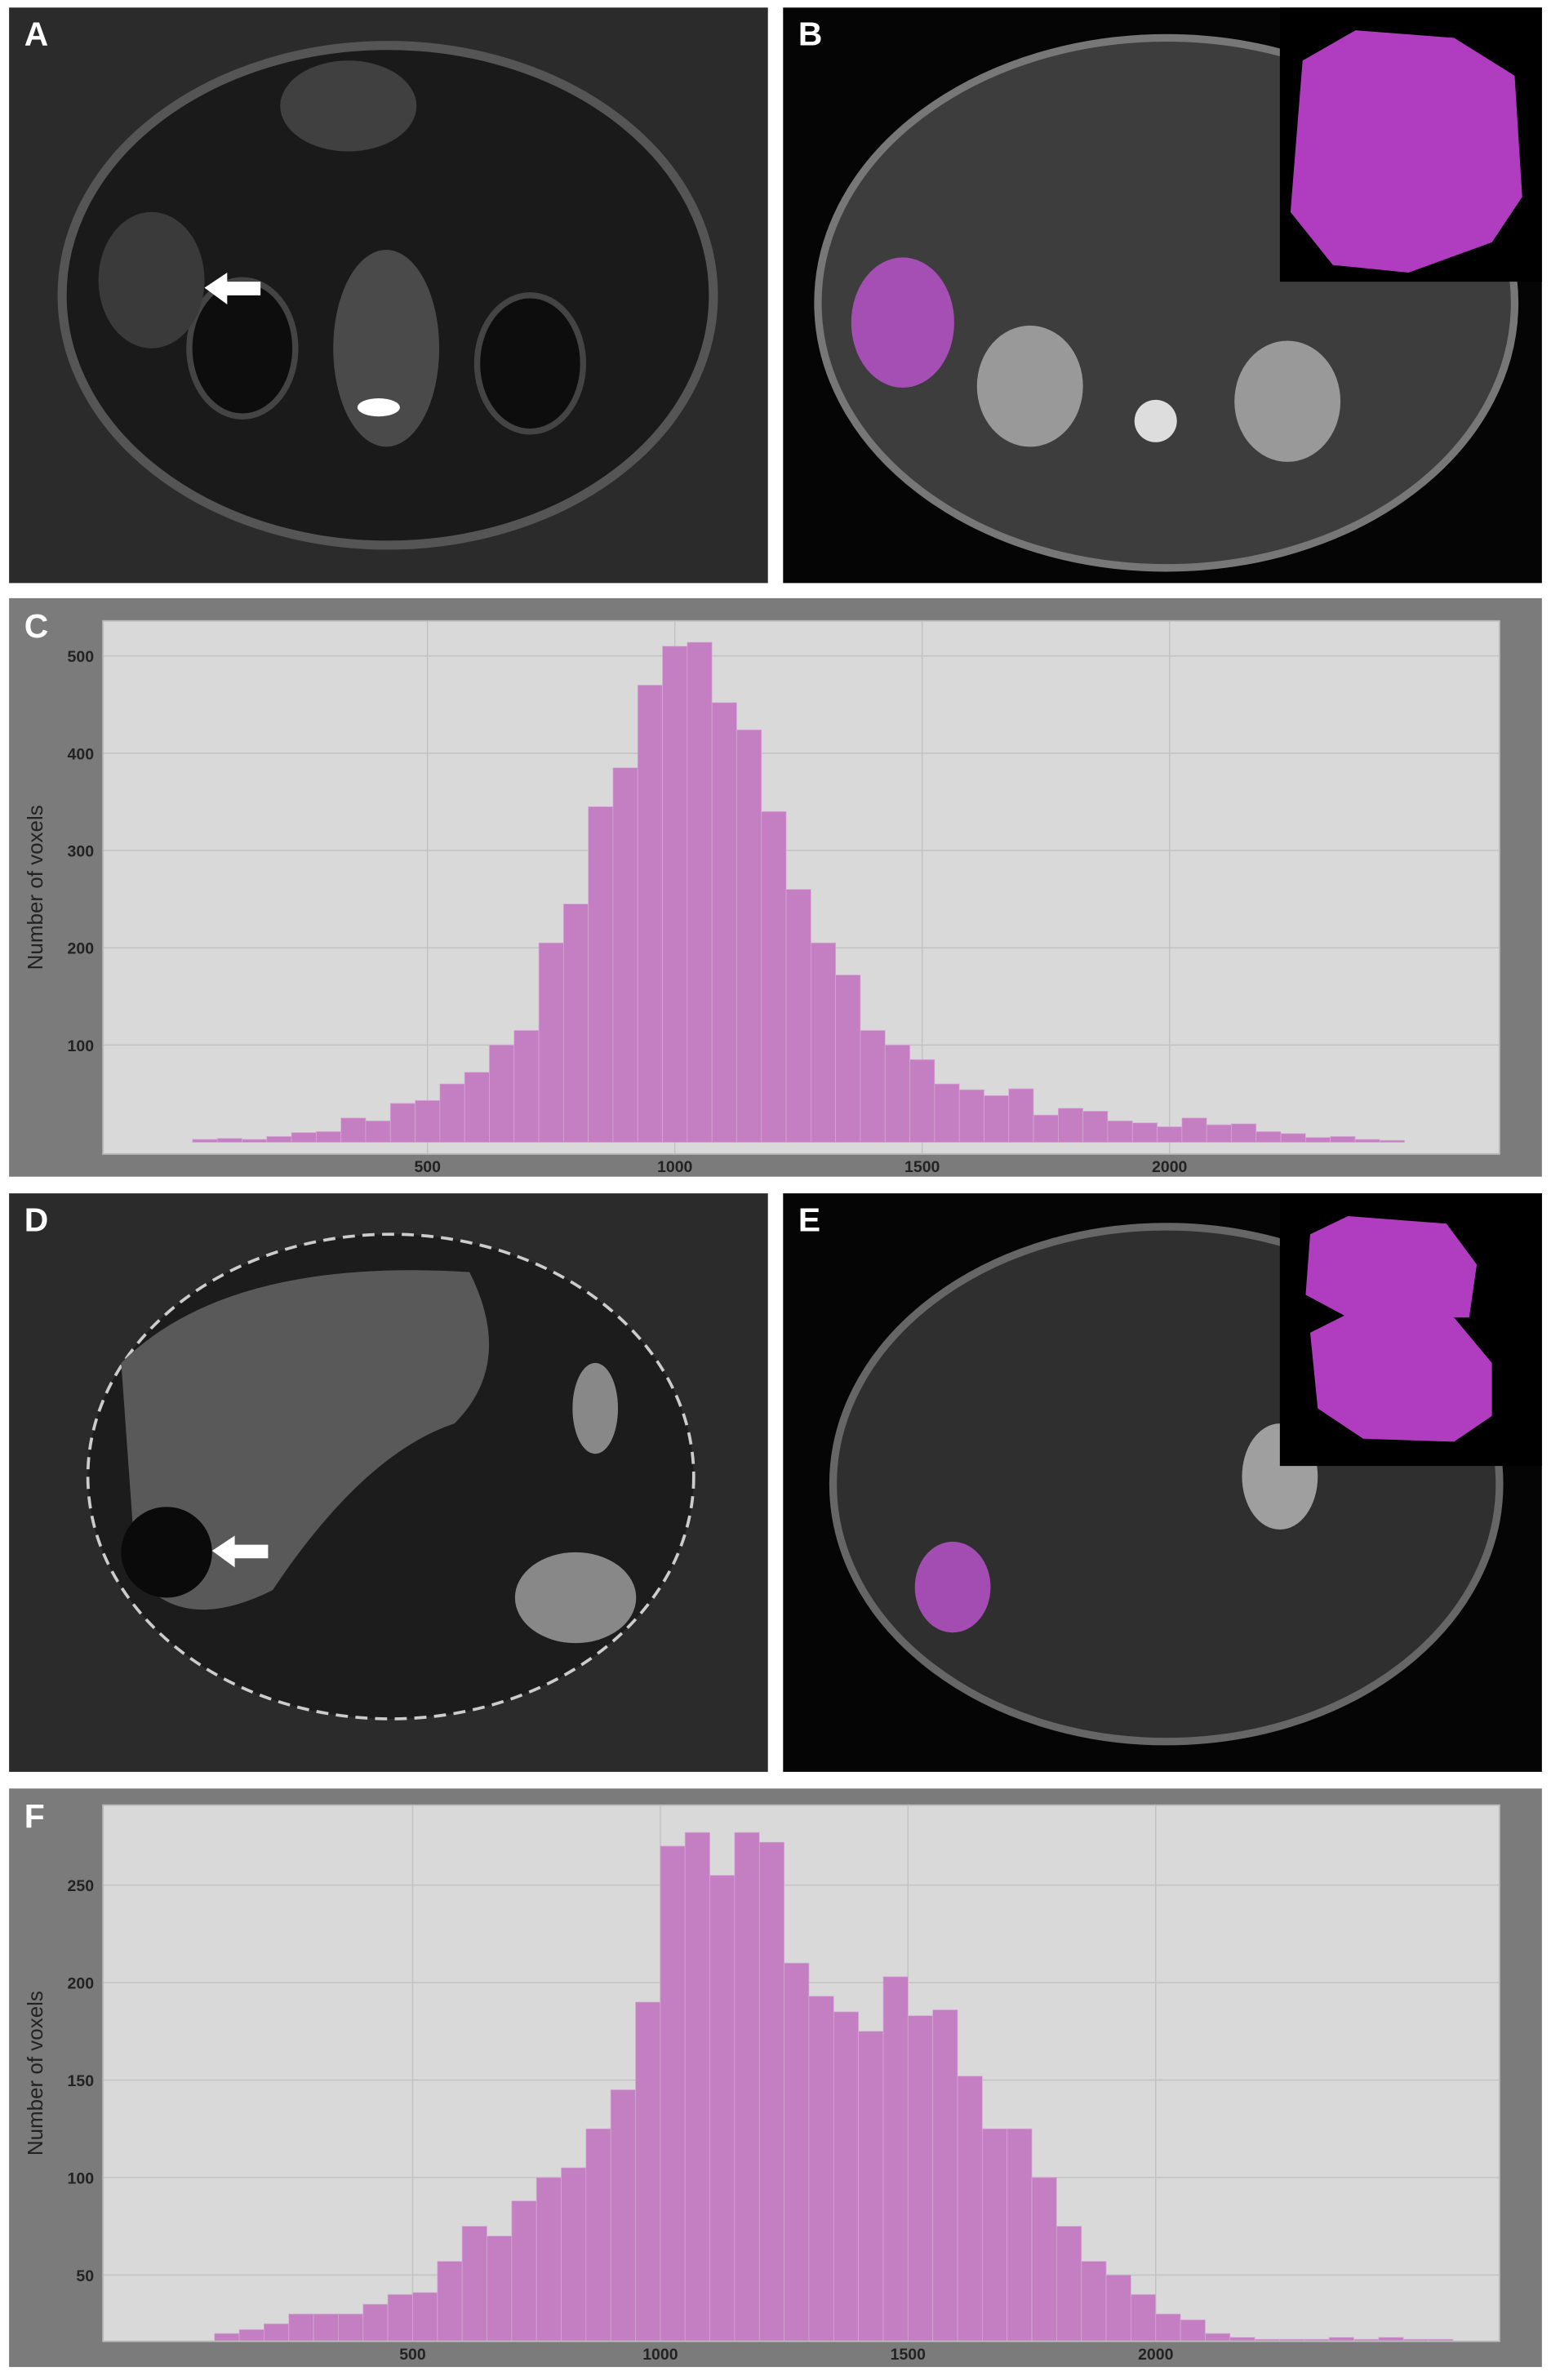 The width and height of the screenshot is (1551, 2380). I want to click on roi-3d-render, so click(1400, 1376).